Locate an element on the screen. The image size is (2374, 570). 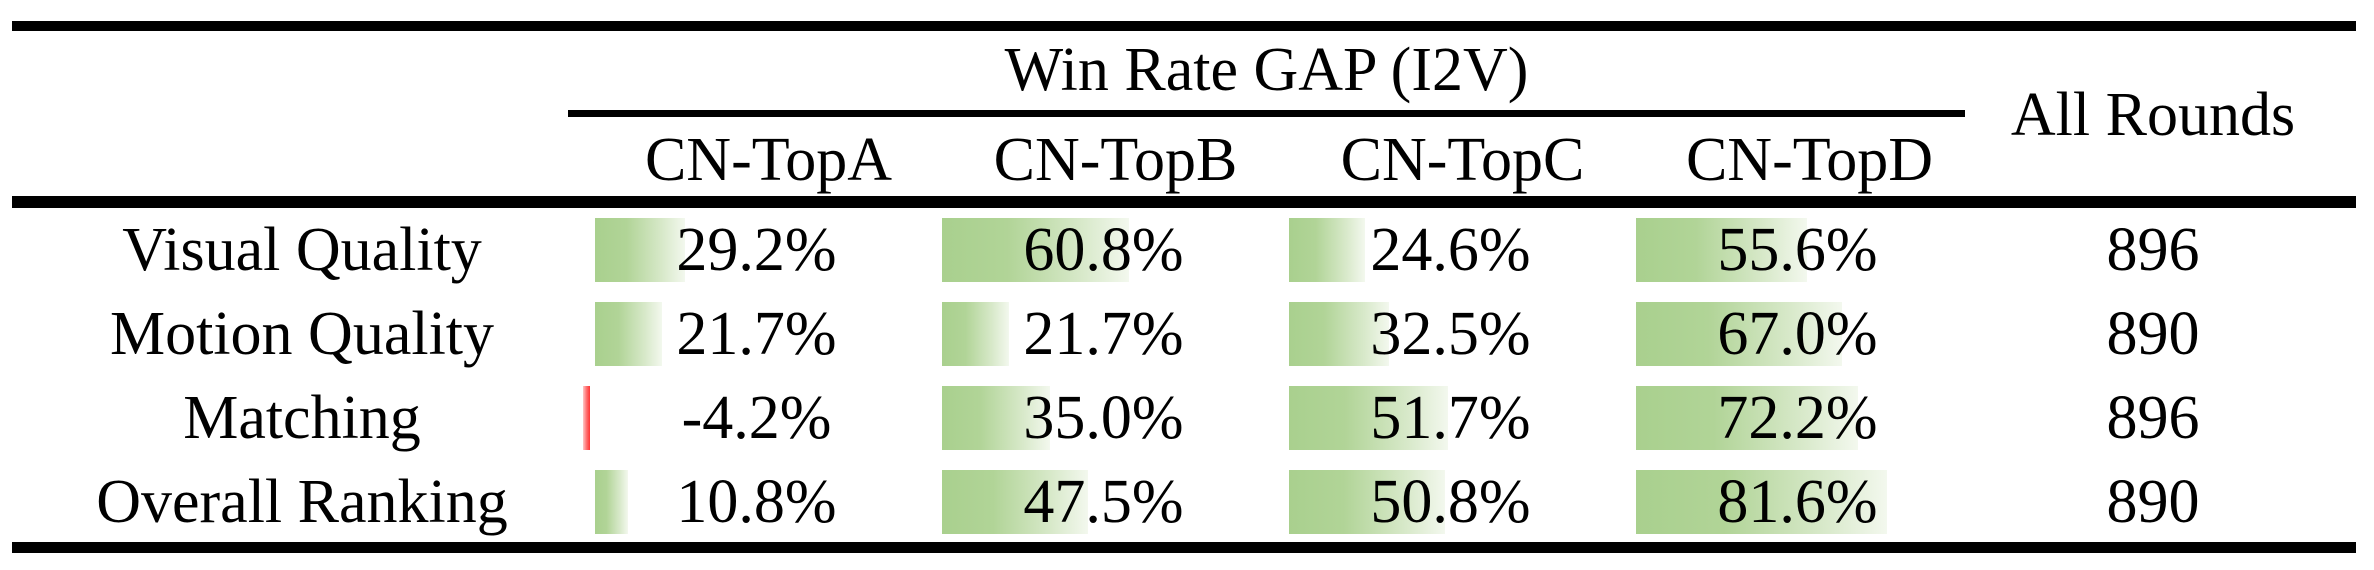
data-bar-negative is located at coordinates (586, 418).